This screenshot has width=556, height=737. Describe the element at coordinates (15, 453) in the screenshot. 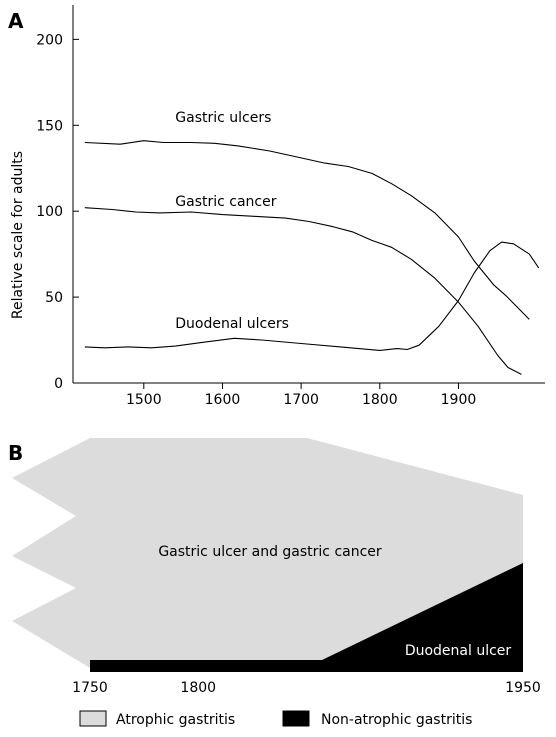

I see `panel-b-label: B` at that location.